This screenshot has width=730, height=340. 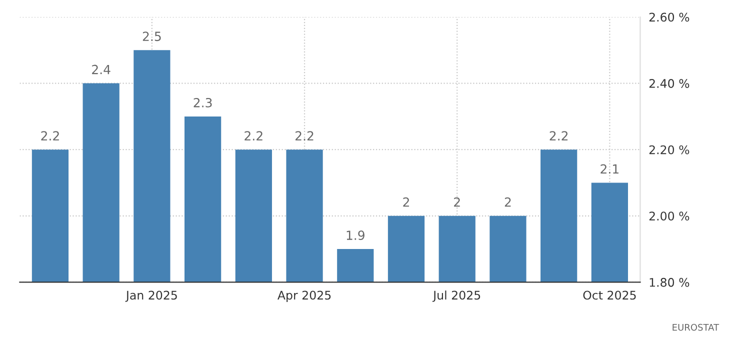 I want to click on data-label: 2.3, so click(x=203, y=103).